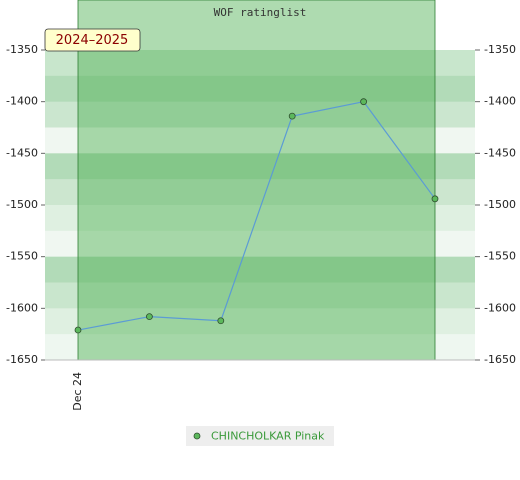 This screenshot has height=480, width=520. Describe the element at coordinates (197, 436) in the screenshot. I see `legend-marker` at that location.